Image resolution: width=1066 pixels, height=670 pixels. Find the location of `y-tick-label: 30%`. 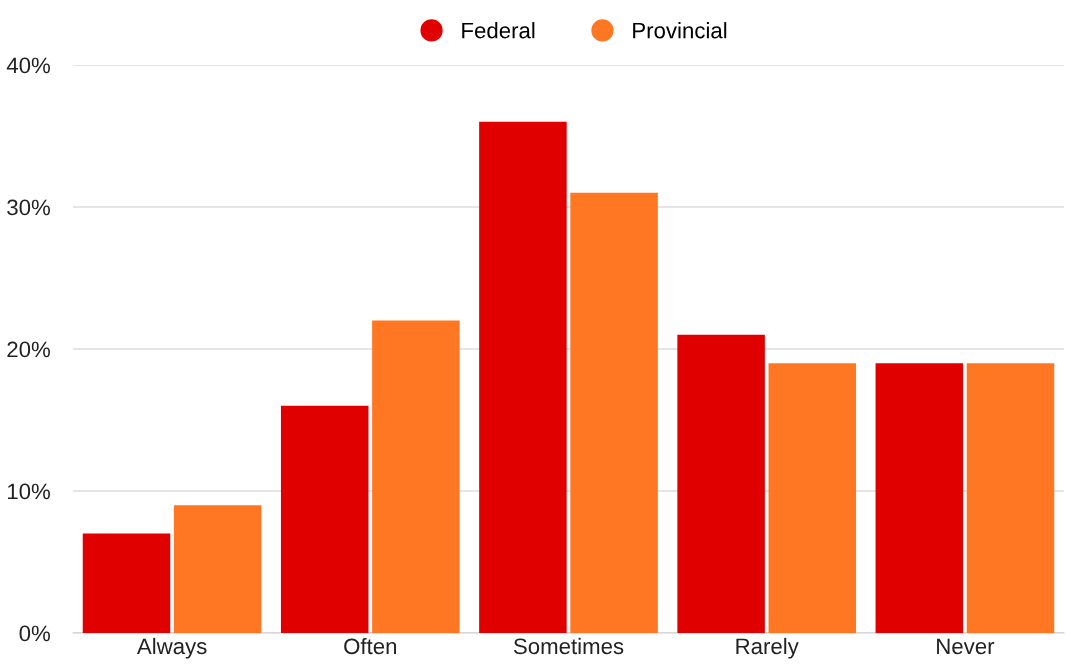

y-tick-label: 30% is located at coordinates (28, 207).